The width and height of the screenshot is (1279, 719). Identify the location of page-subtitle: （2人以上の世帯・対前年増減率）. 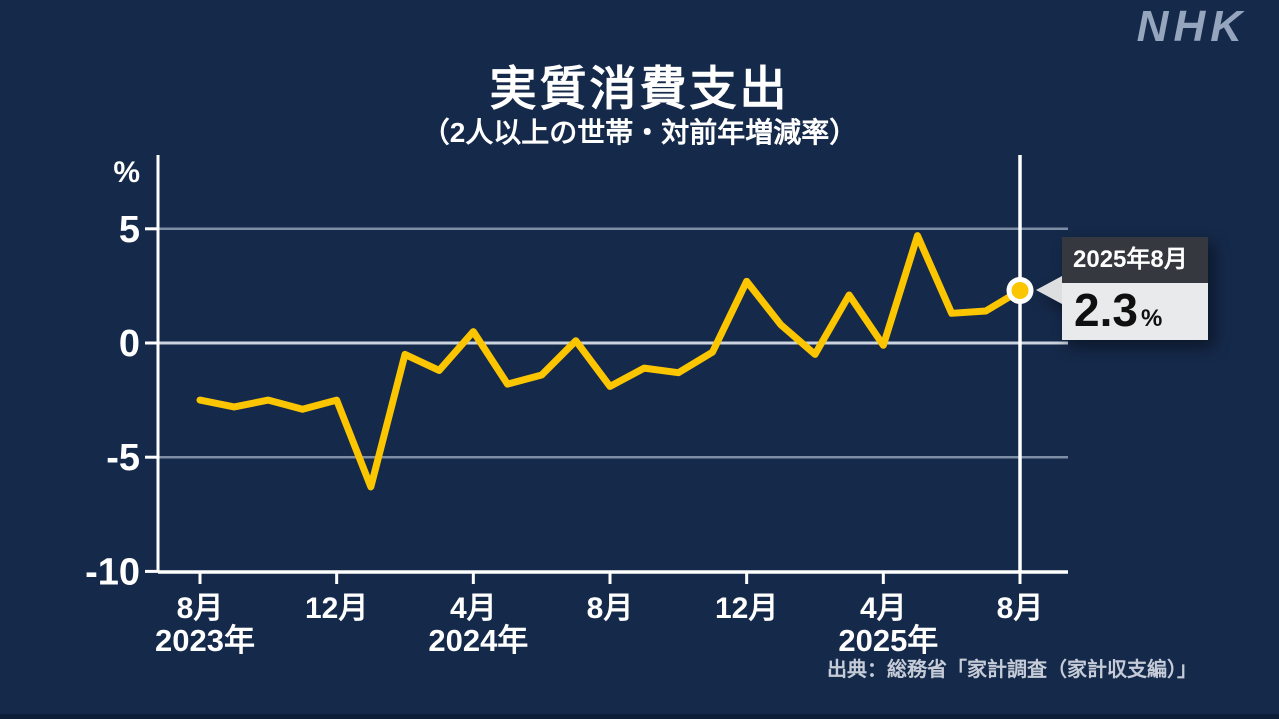
(639, 132).